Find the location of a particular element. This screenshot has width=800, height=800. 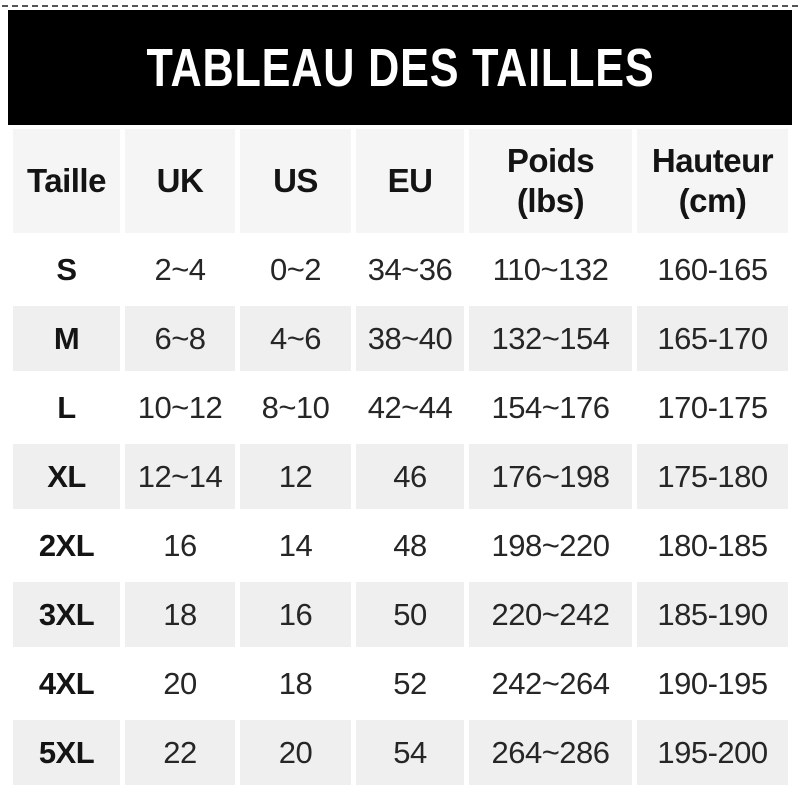

cell-poids: 220~242 is located at coordinates (550, 614).